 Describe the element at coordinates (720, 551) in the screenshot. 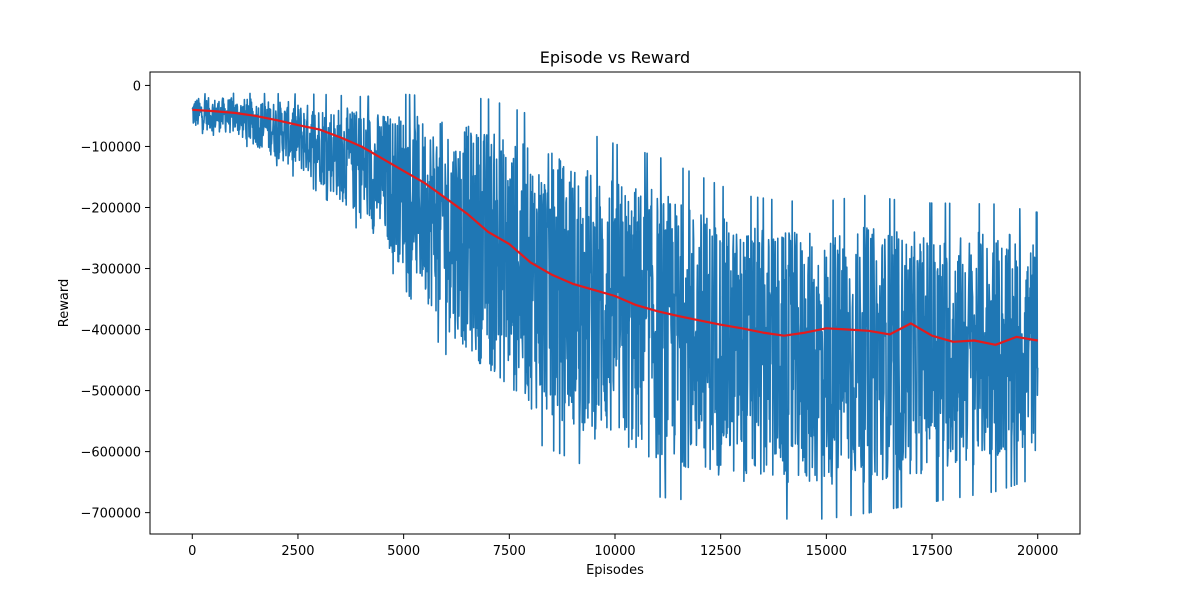

I see `x-tick-label: 12500` at that location.